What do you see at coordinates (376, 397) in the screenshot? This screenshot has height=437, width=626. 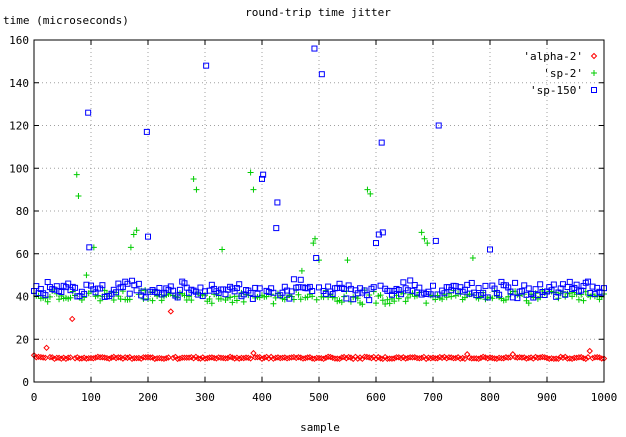 I see `x-tick-label: 600` at bounding box center [376, 397].